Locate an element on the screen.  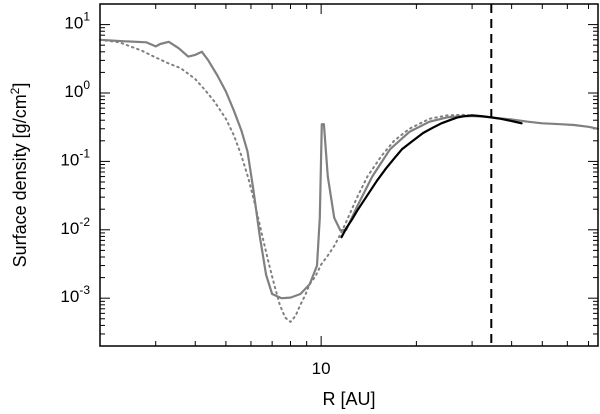
y-tick-label-exponent: 0 is located at coordinates (86, 85).